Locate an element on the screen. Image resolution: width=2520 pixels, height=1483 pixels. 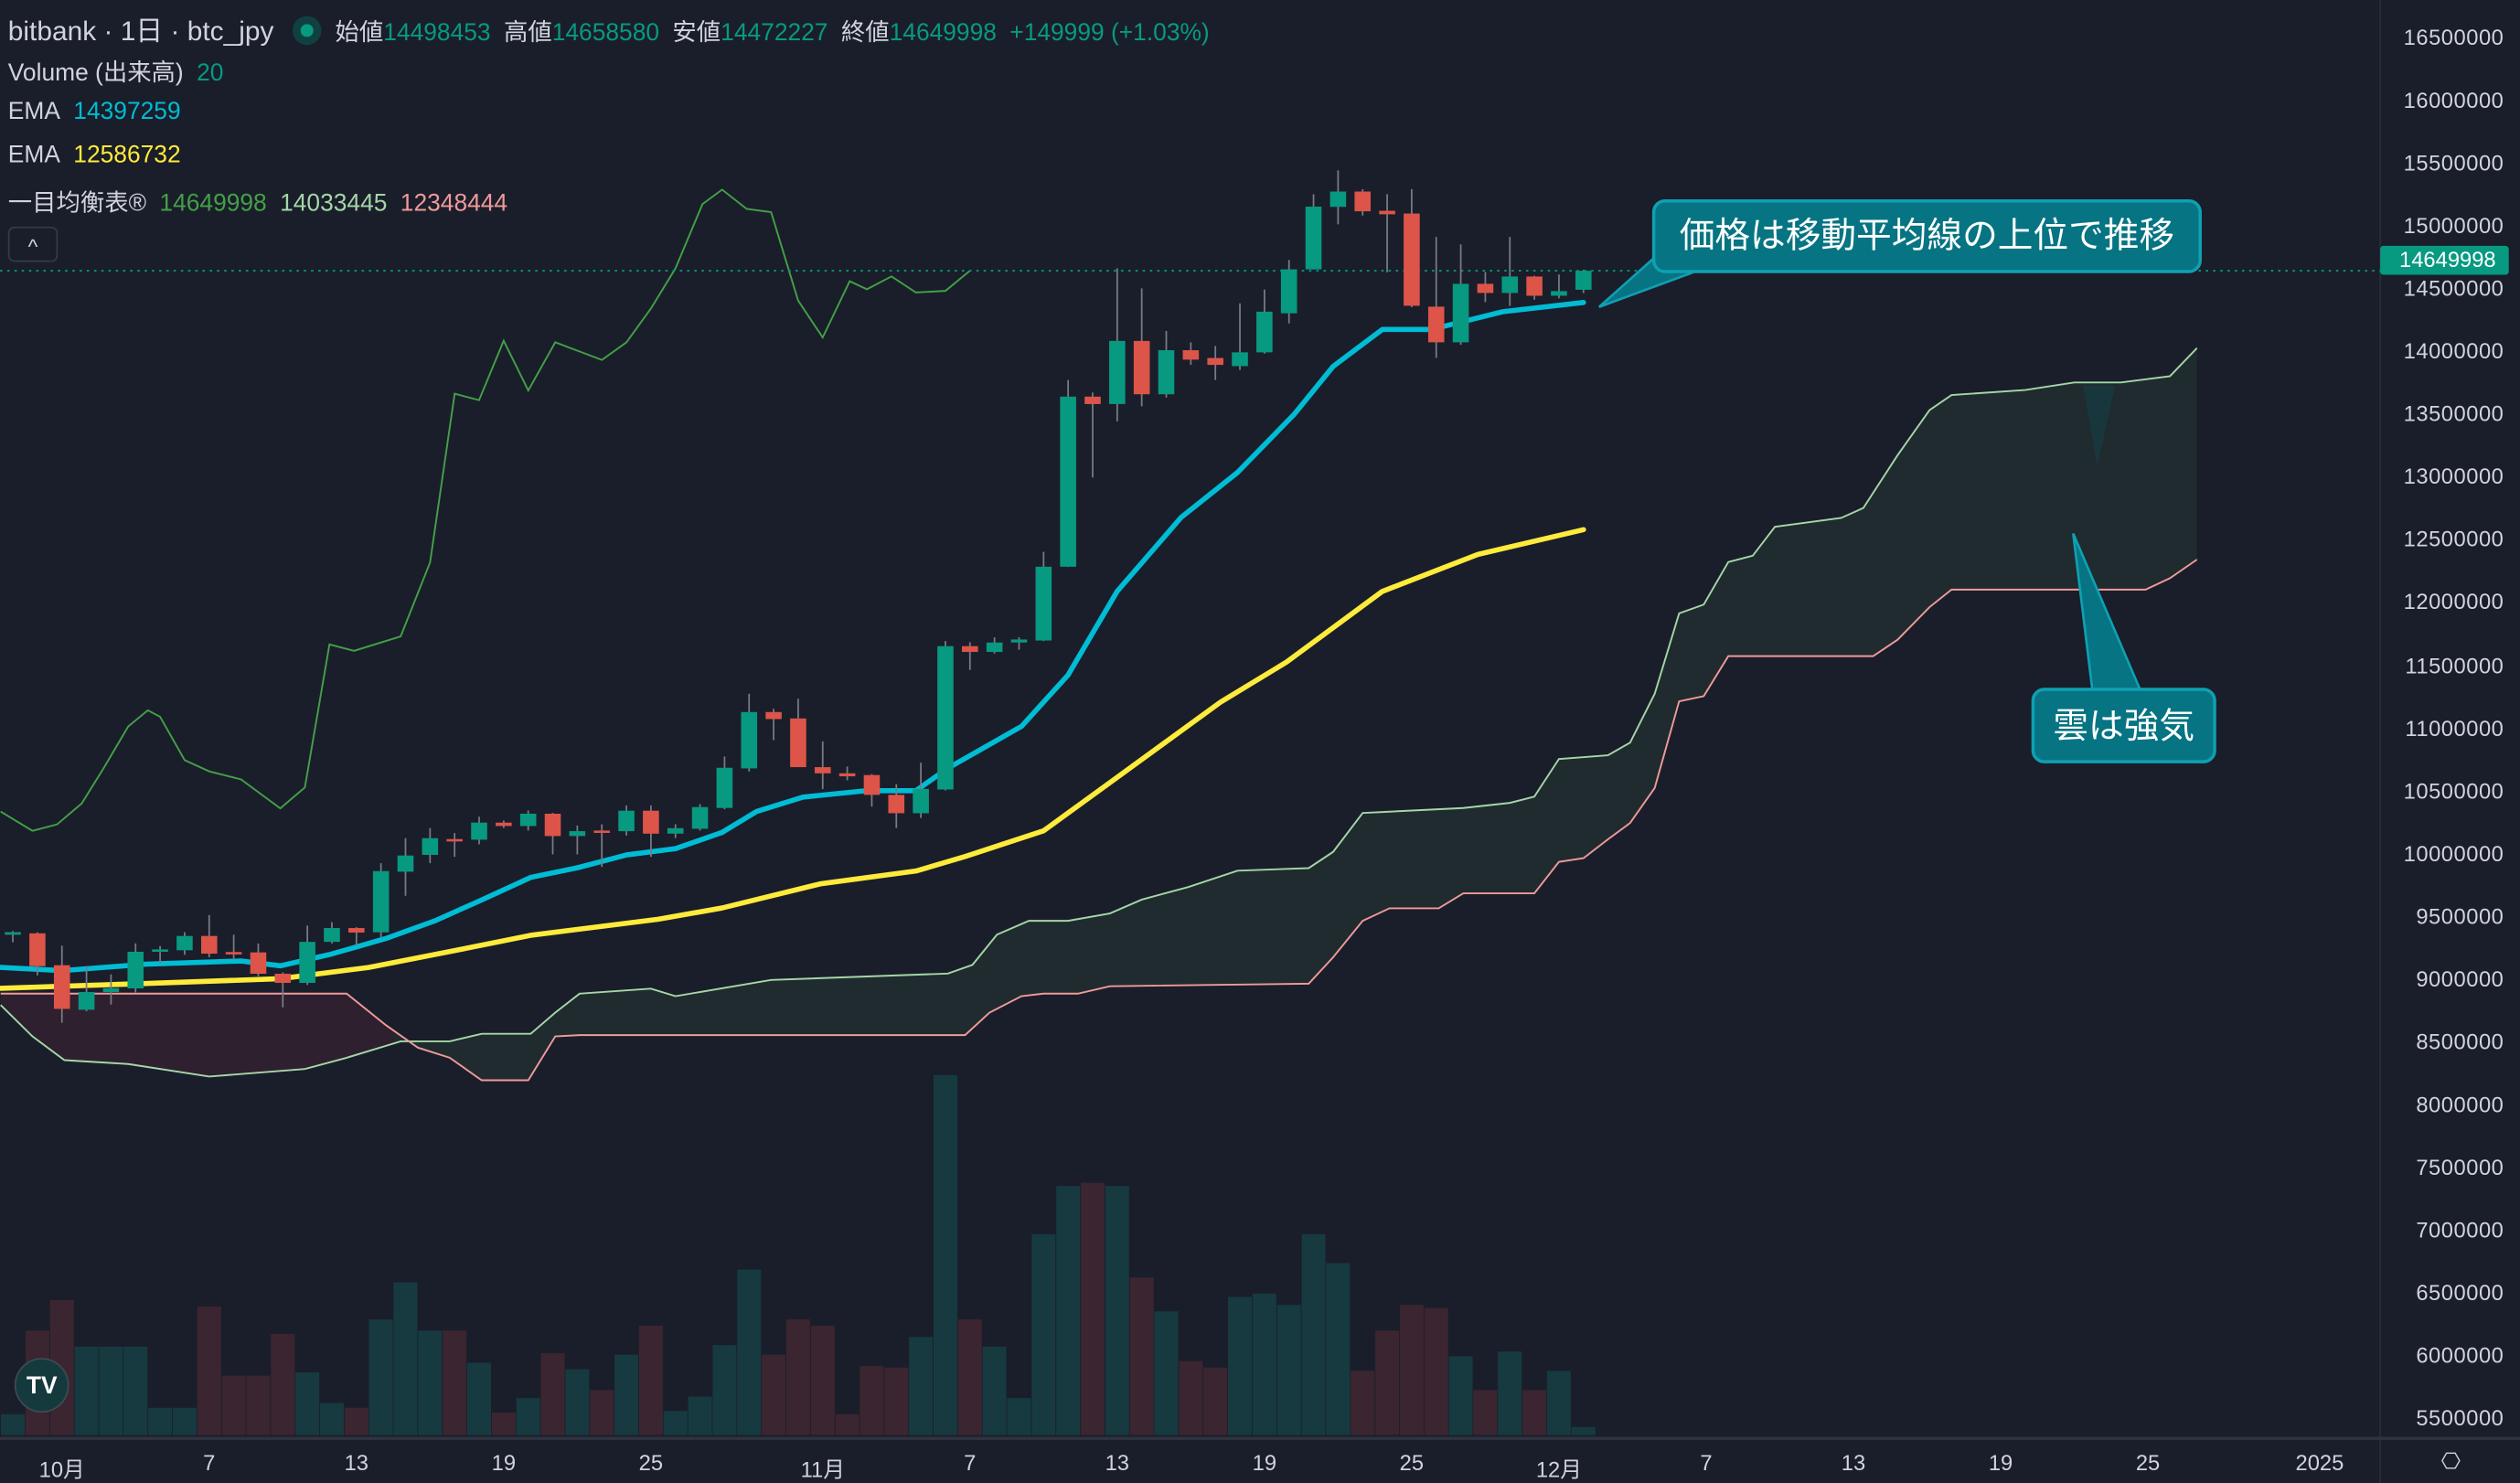
date-tick-label: 7 is located at coordinates (1706, 1463).